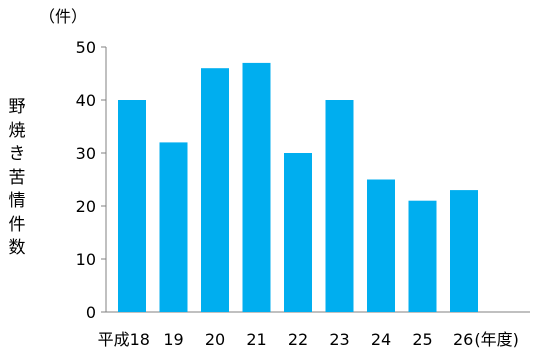 Image resolution: width=546 pixels, height=351 pixels. Describe the element at coordinates (86, 47) in the screenshot. I see `y-tick-label: 50` at that location.